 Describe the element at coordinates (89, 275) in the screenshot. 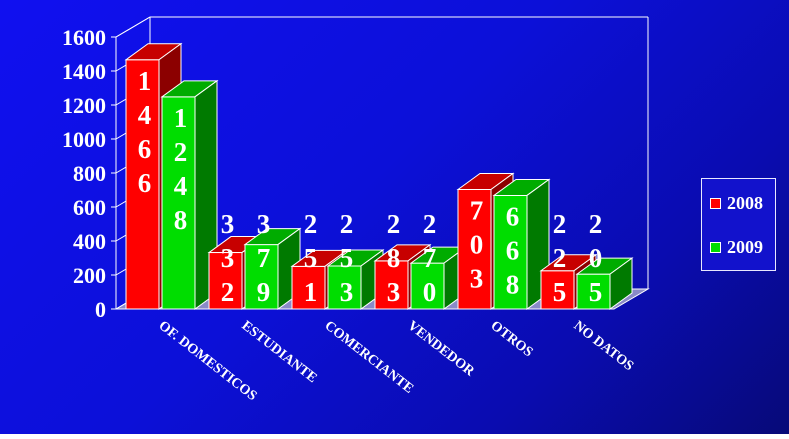

I see `y-tick-label: 200` at that location.